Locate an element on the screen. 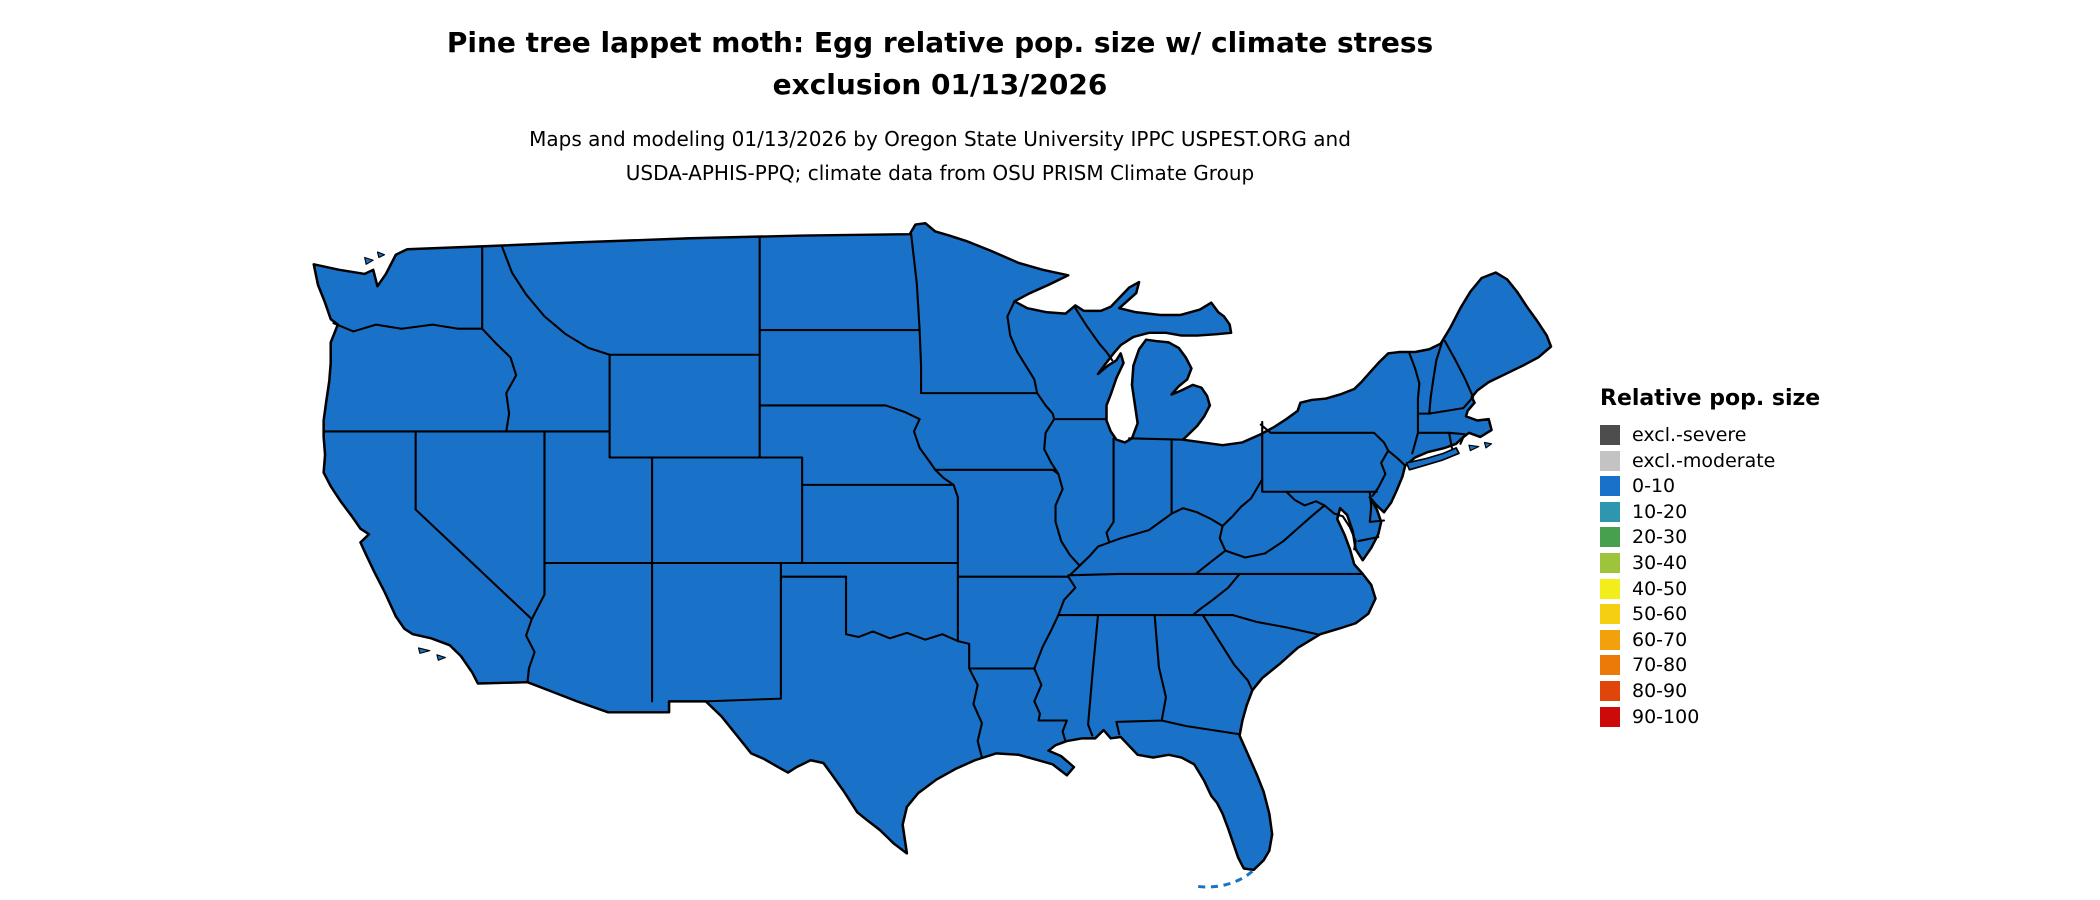 This screenshot has height=900, width=2100. legend-label: 20-30 is located at coordinates (1660, 537).